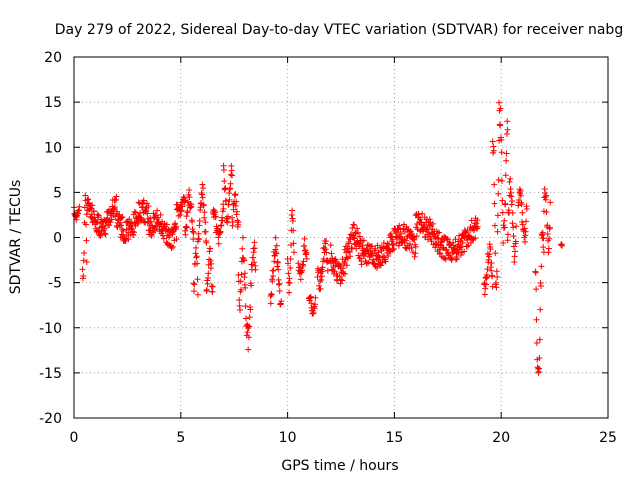 This screenshot has width=640, height=480. What do you see at coordinates (50, 329) in the screenshot?
I see `y-tick-label: -10` at bounding box center [50, 329].